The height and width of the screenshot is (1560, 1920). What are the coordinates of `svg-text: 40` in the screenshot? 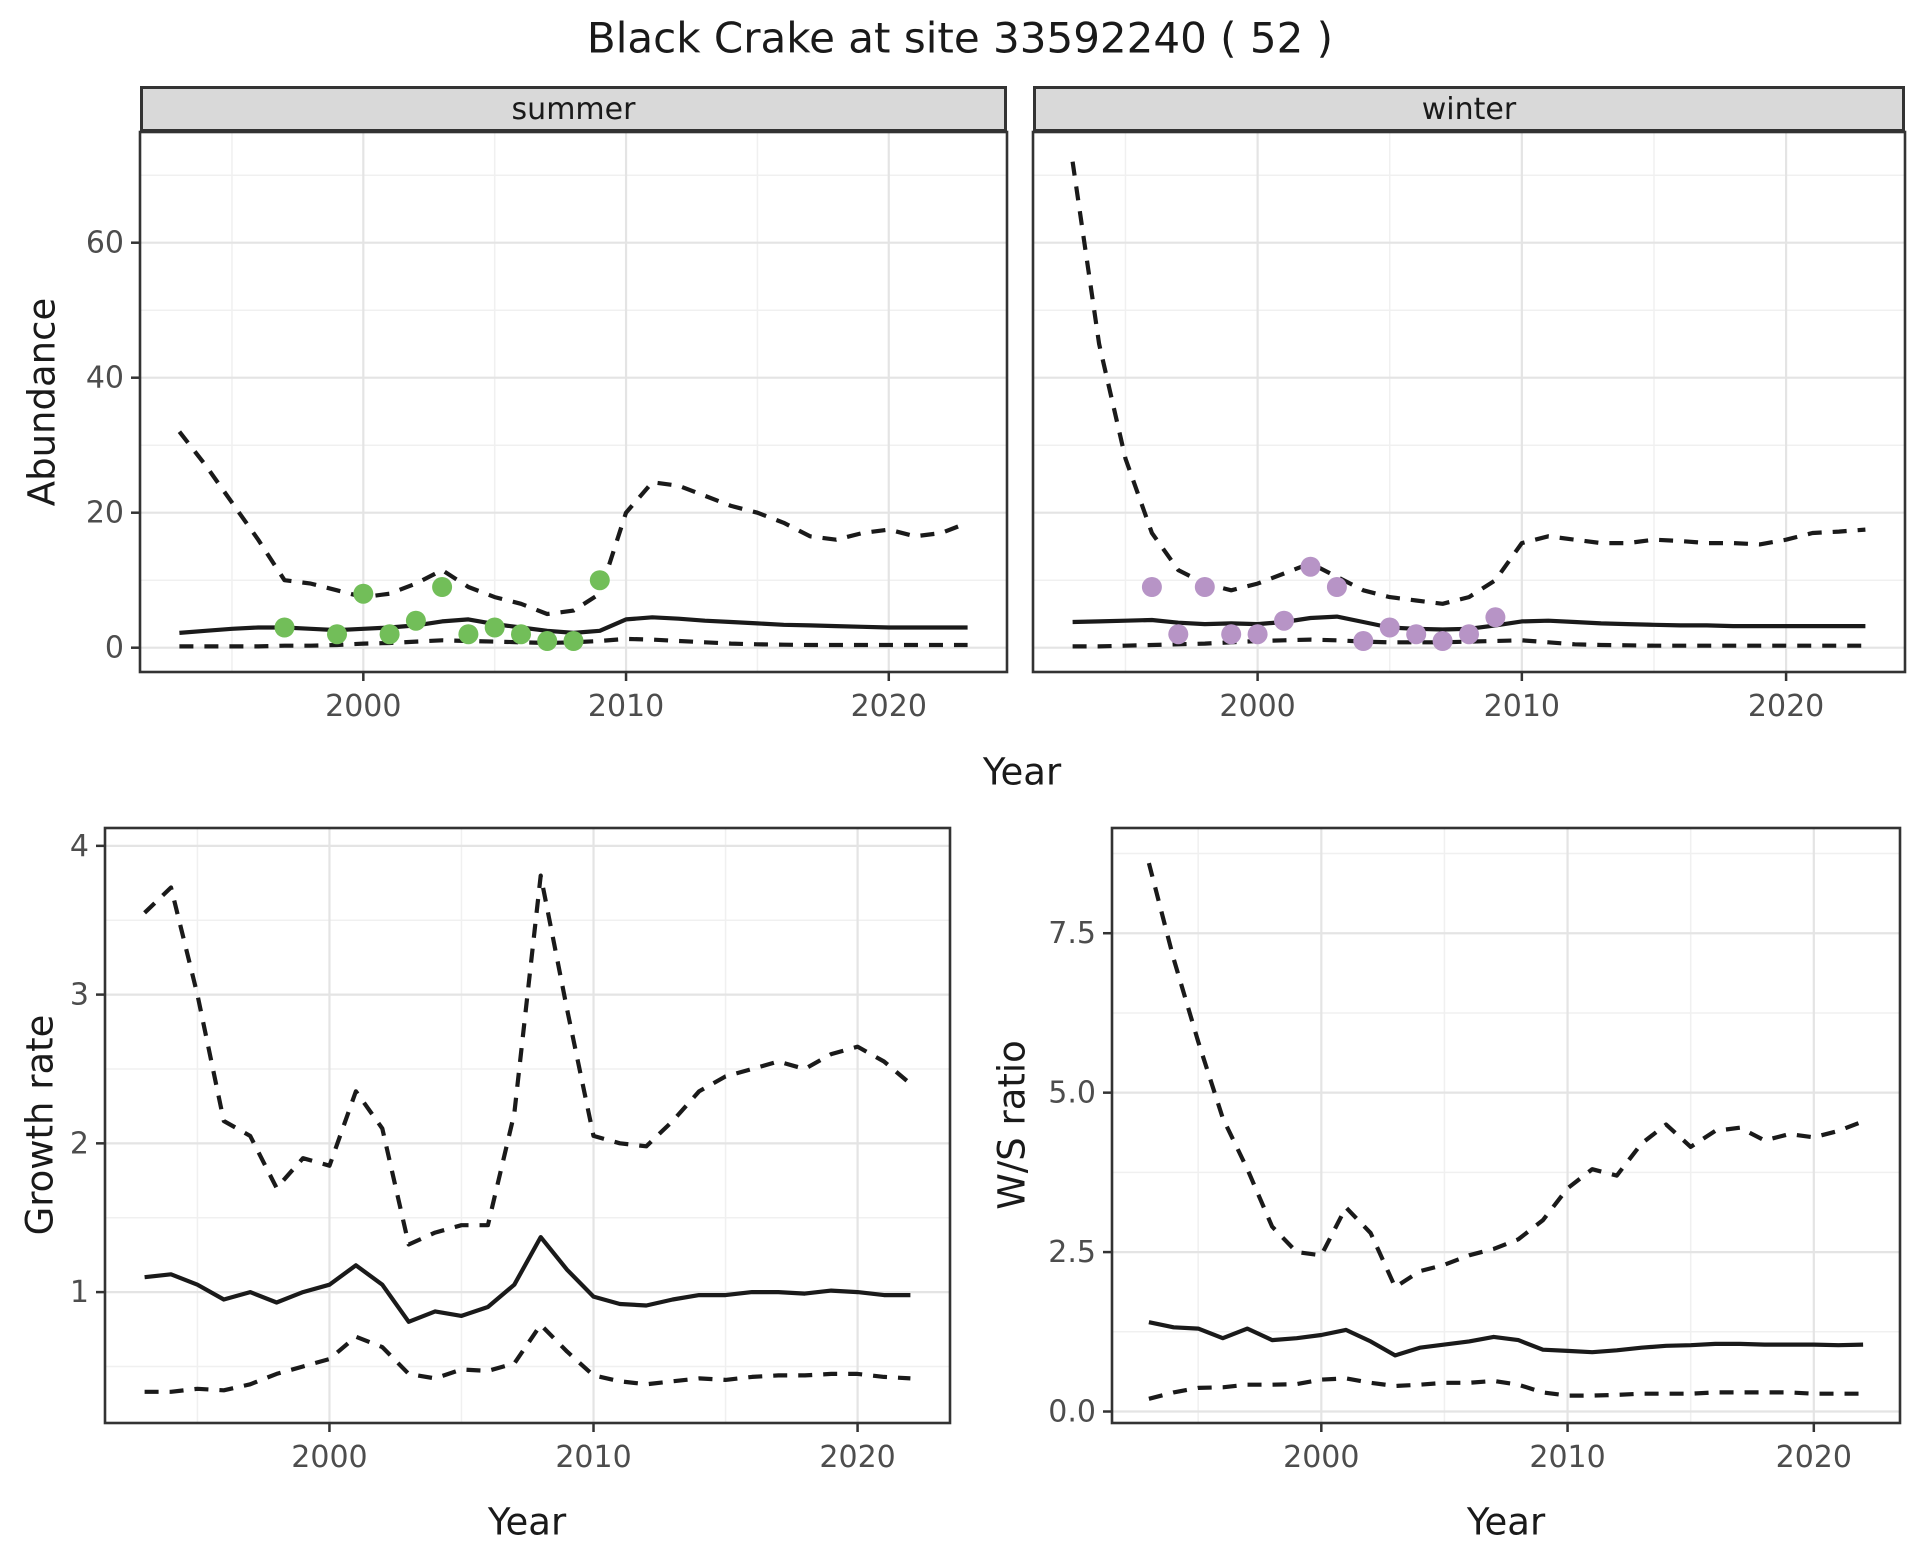 It's located at (105, 378).